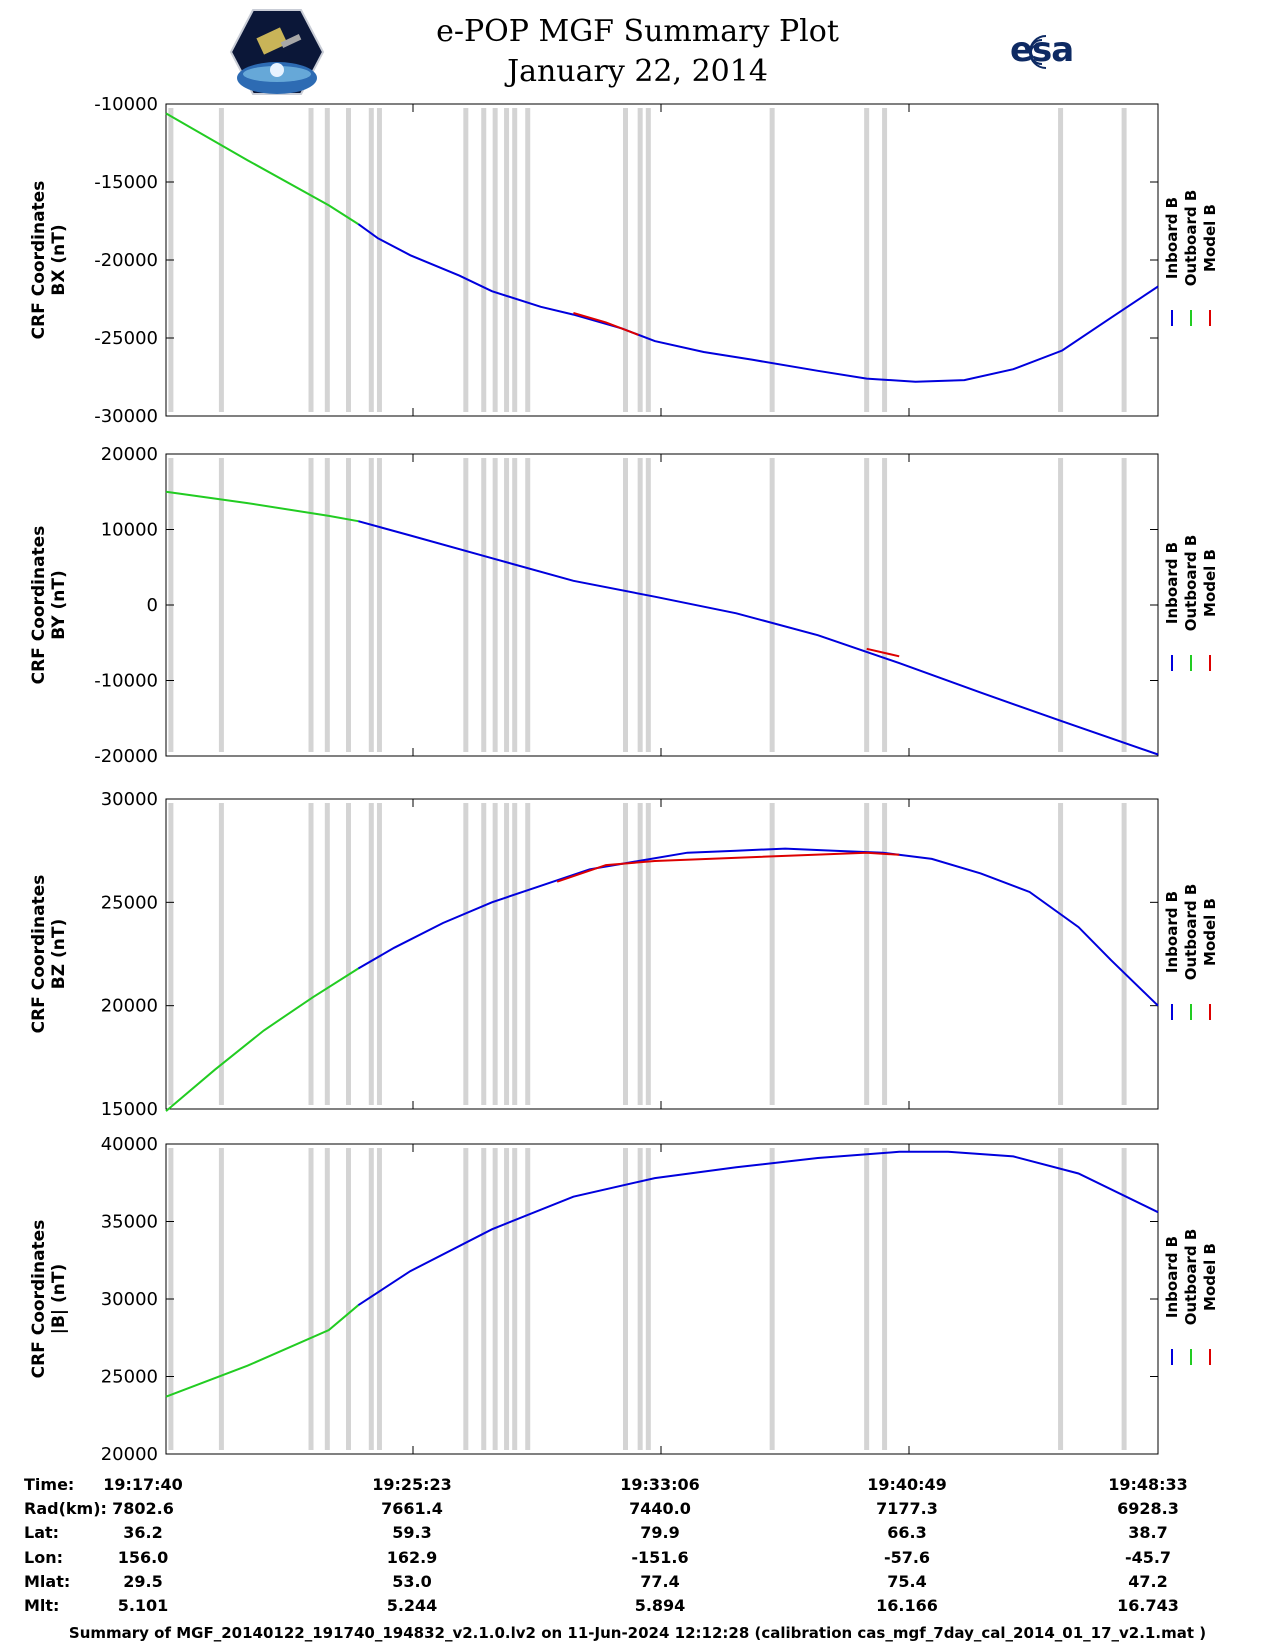 The image size is (1275, 1650). I want to click on table-cell: 36.2, so click(142, 1532).